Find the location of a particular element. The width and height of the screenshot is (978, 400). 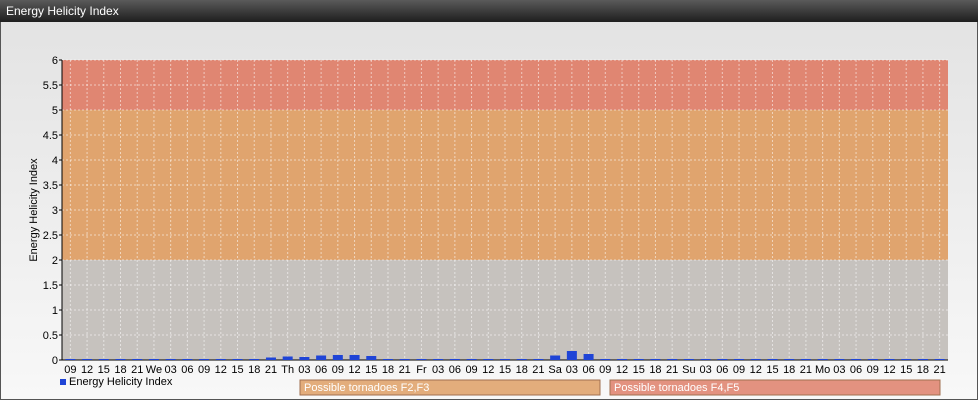

x-tick-label: Fr is located at coordinates (421, 370).